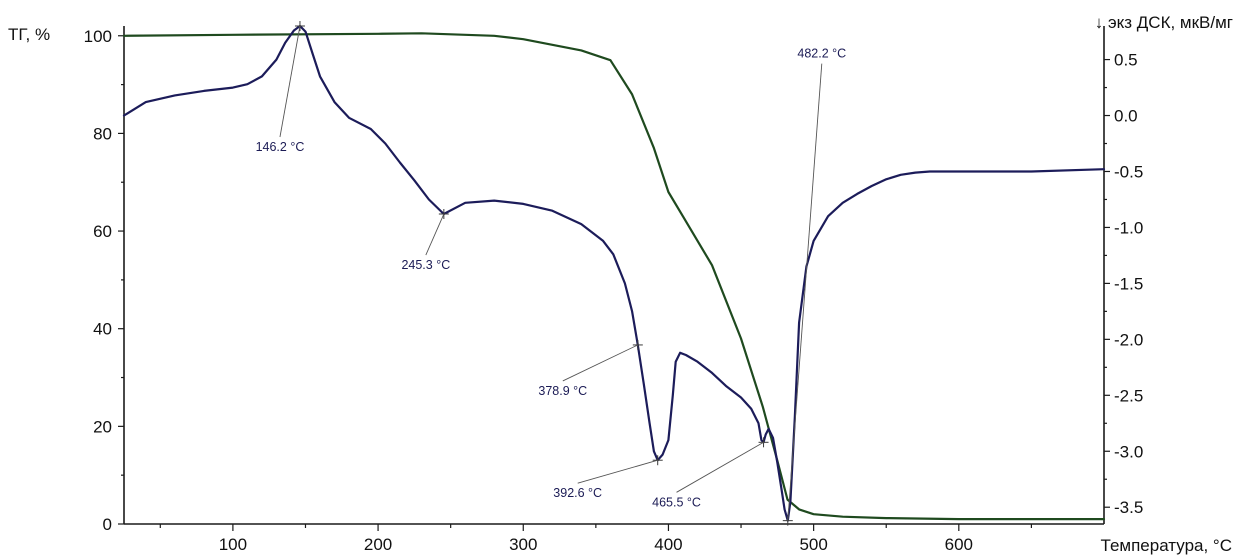  I want to click on left-y-axis-title: ТГ, %, so click(29, 34).